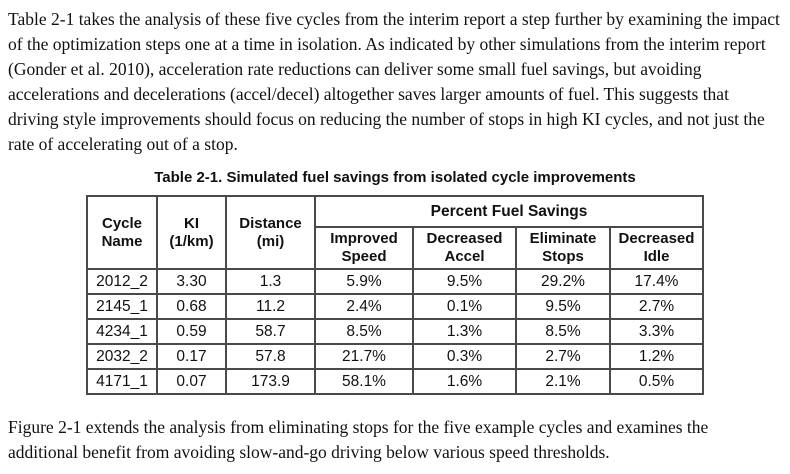  Describe the element at coordinates (270, 331) in the screenshot. I see `cell-distance: 58.7` at that location.